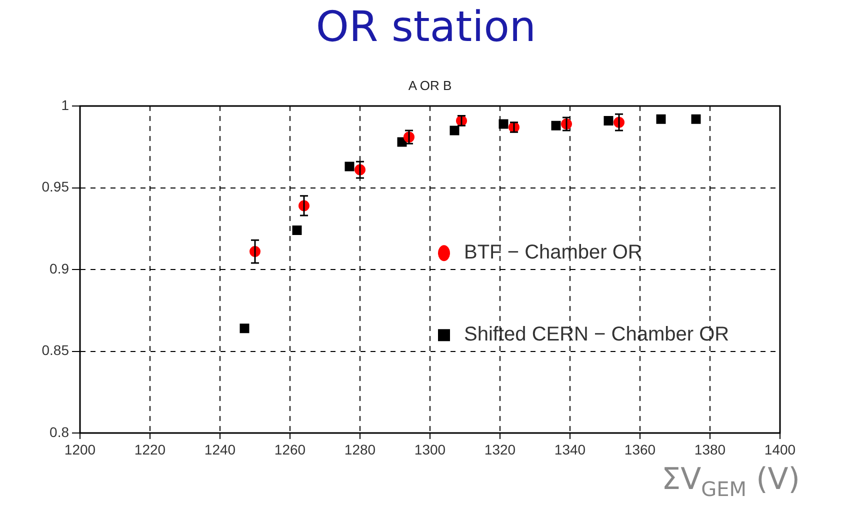 Image resolution: width=852 pixels, height=509 pixels. I want to click on y-tick-label: 1, so click(65, 104).